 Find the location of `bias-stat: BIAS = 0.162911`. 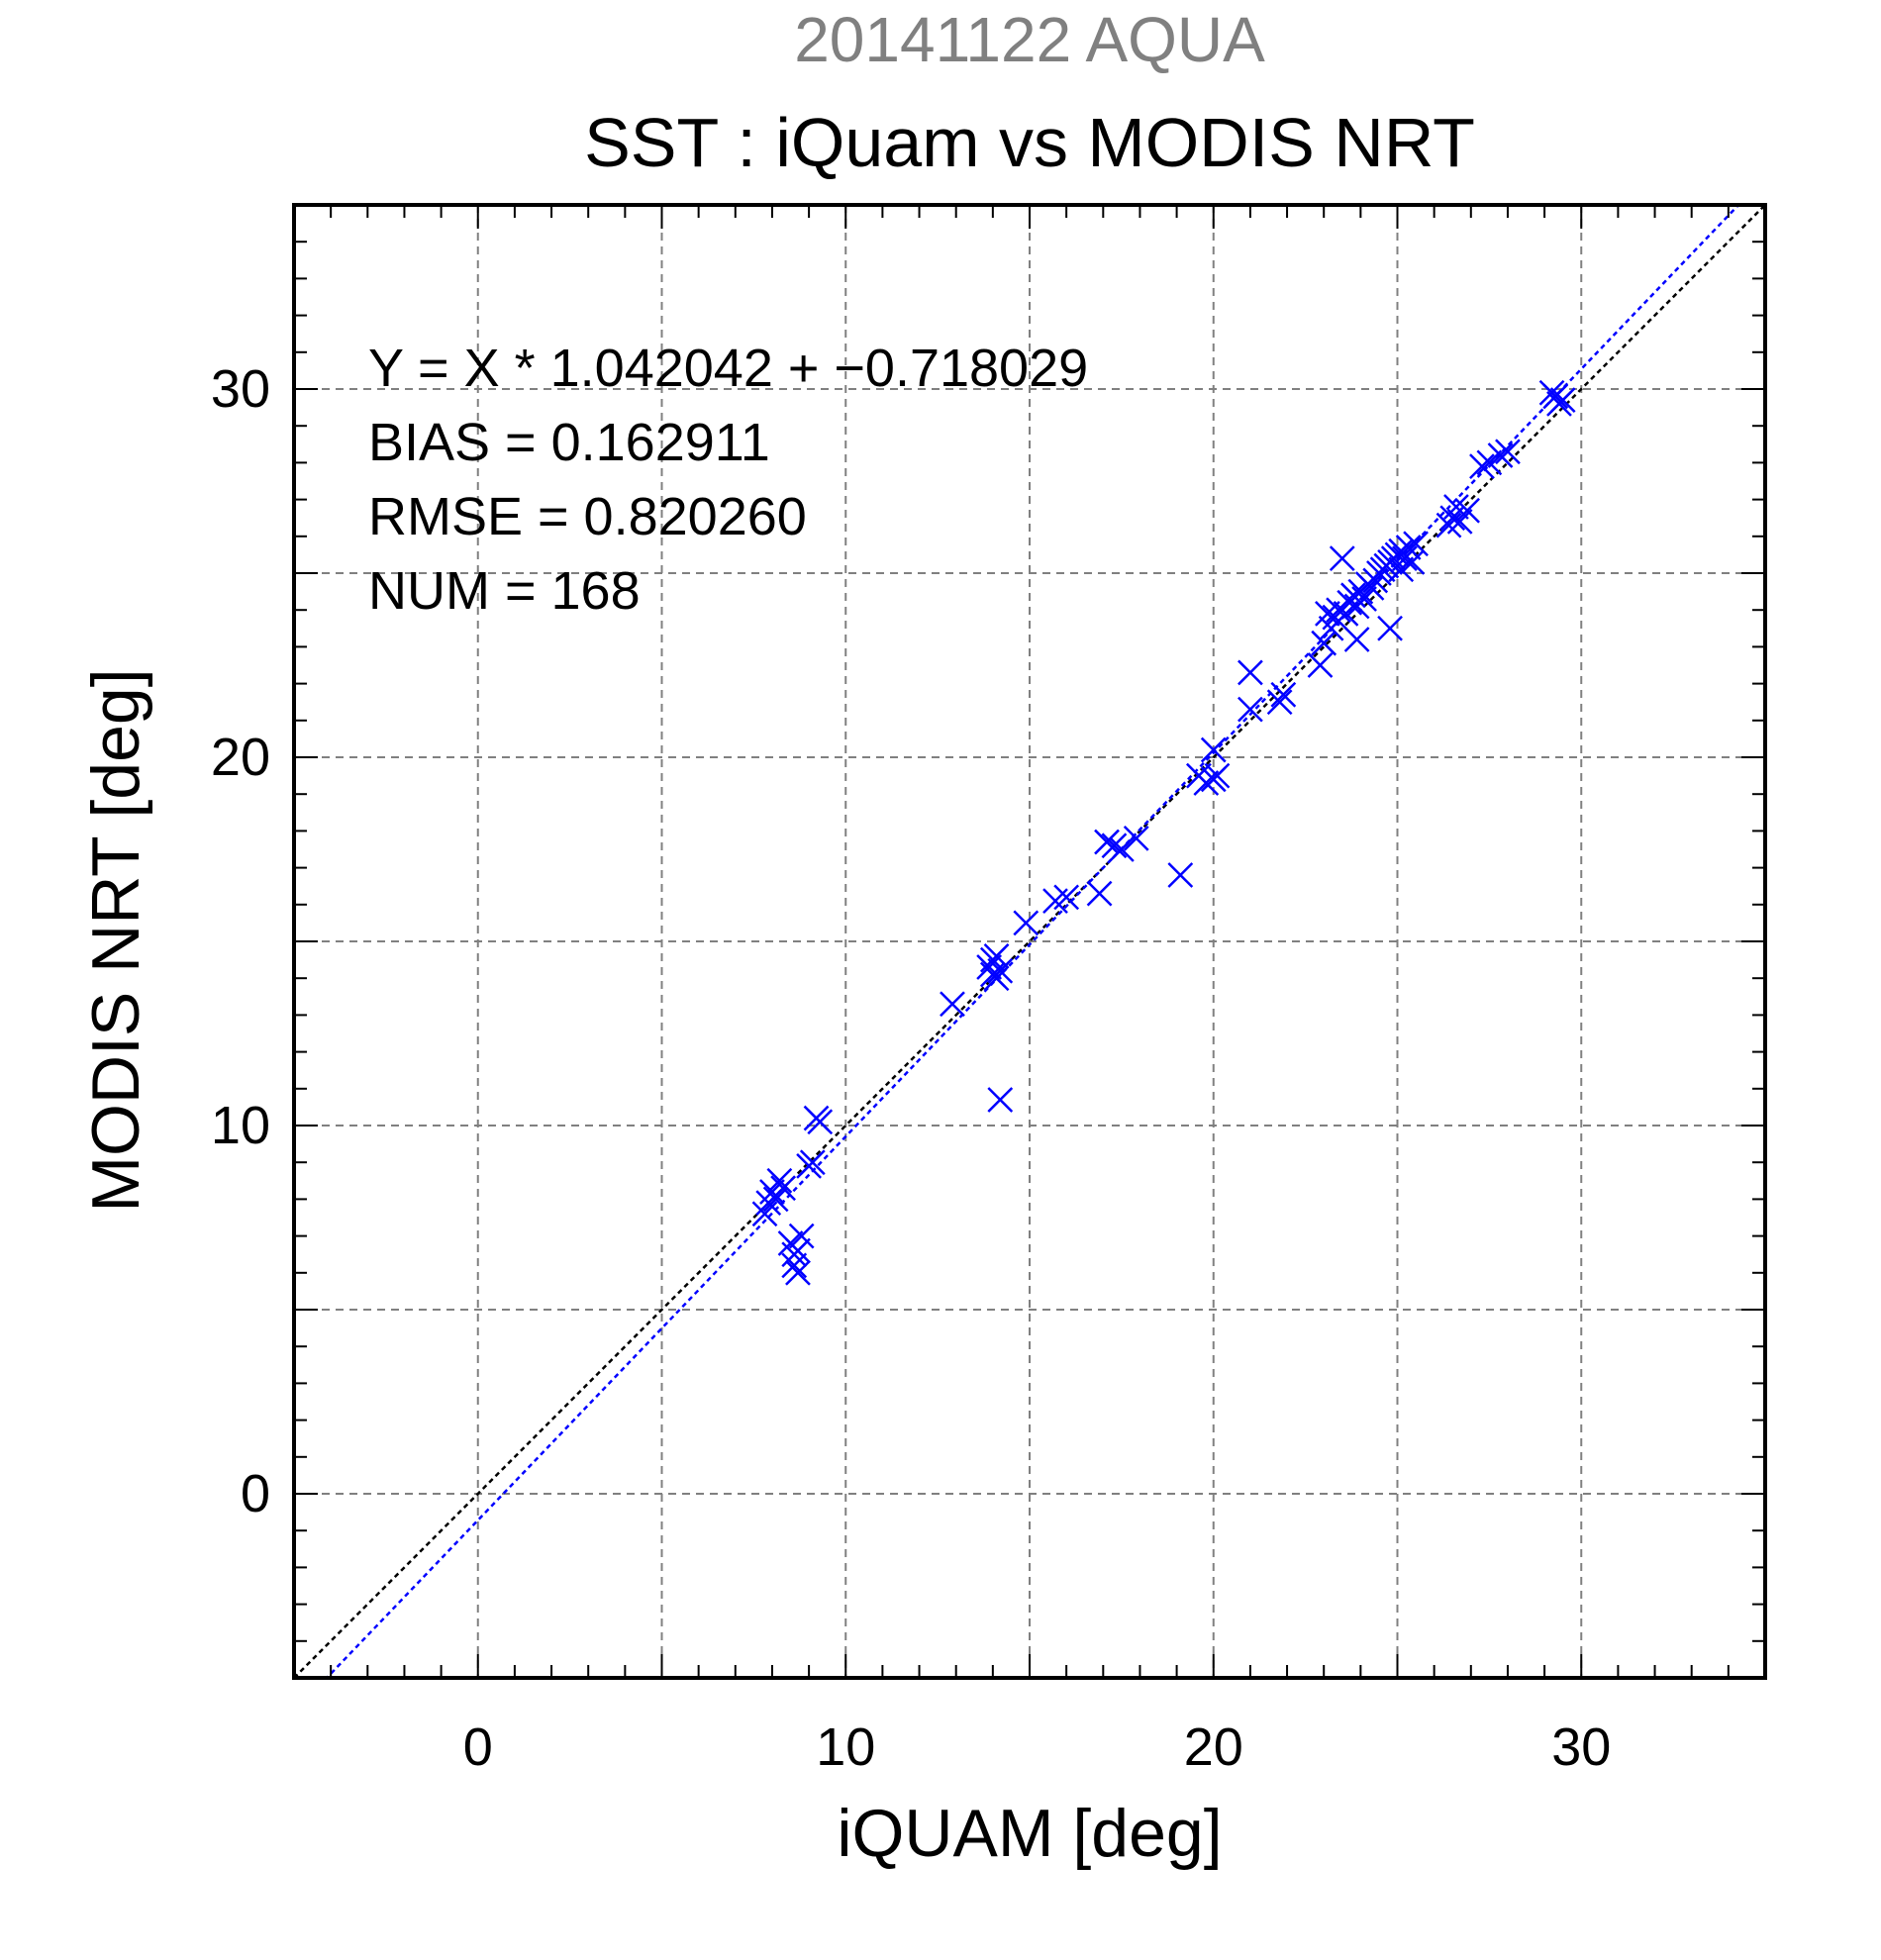

bias-stat: BIAS = 0.162911 is located at coordinates (569, 442).